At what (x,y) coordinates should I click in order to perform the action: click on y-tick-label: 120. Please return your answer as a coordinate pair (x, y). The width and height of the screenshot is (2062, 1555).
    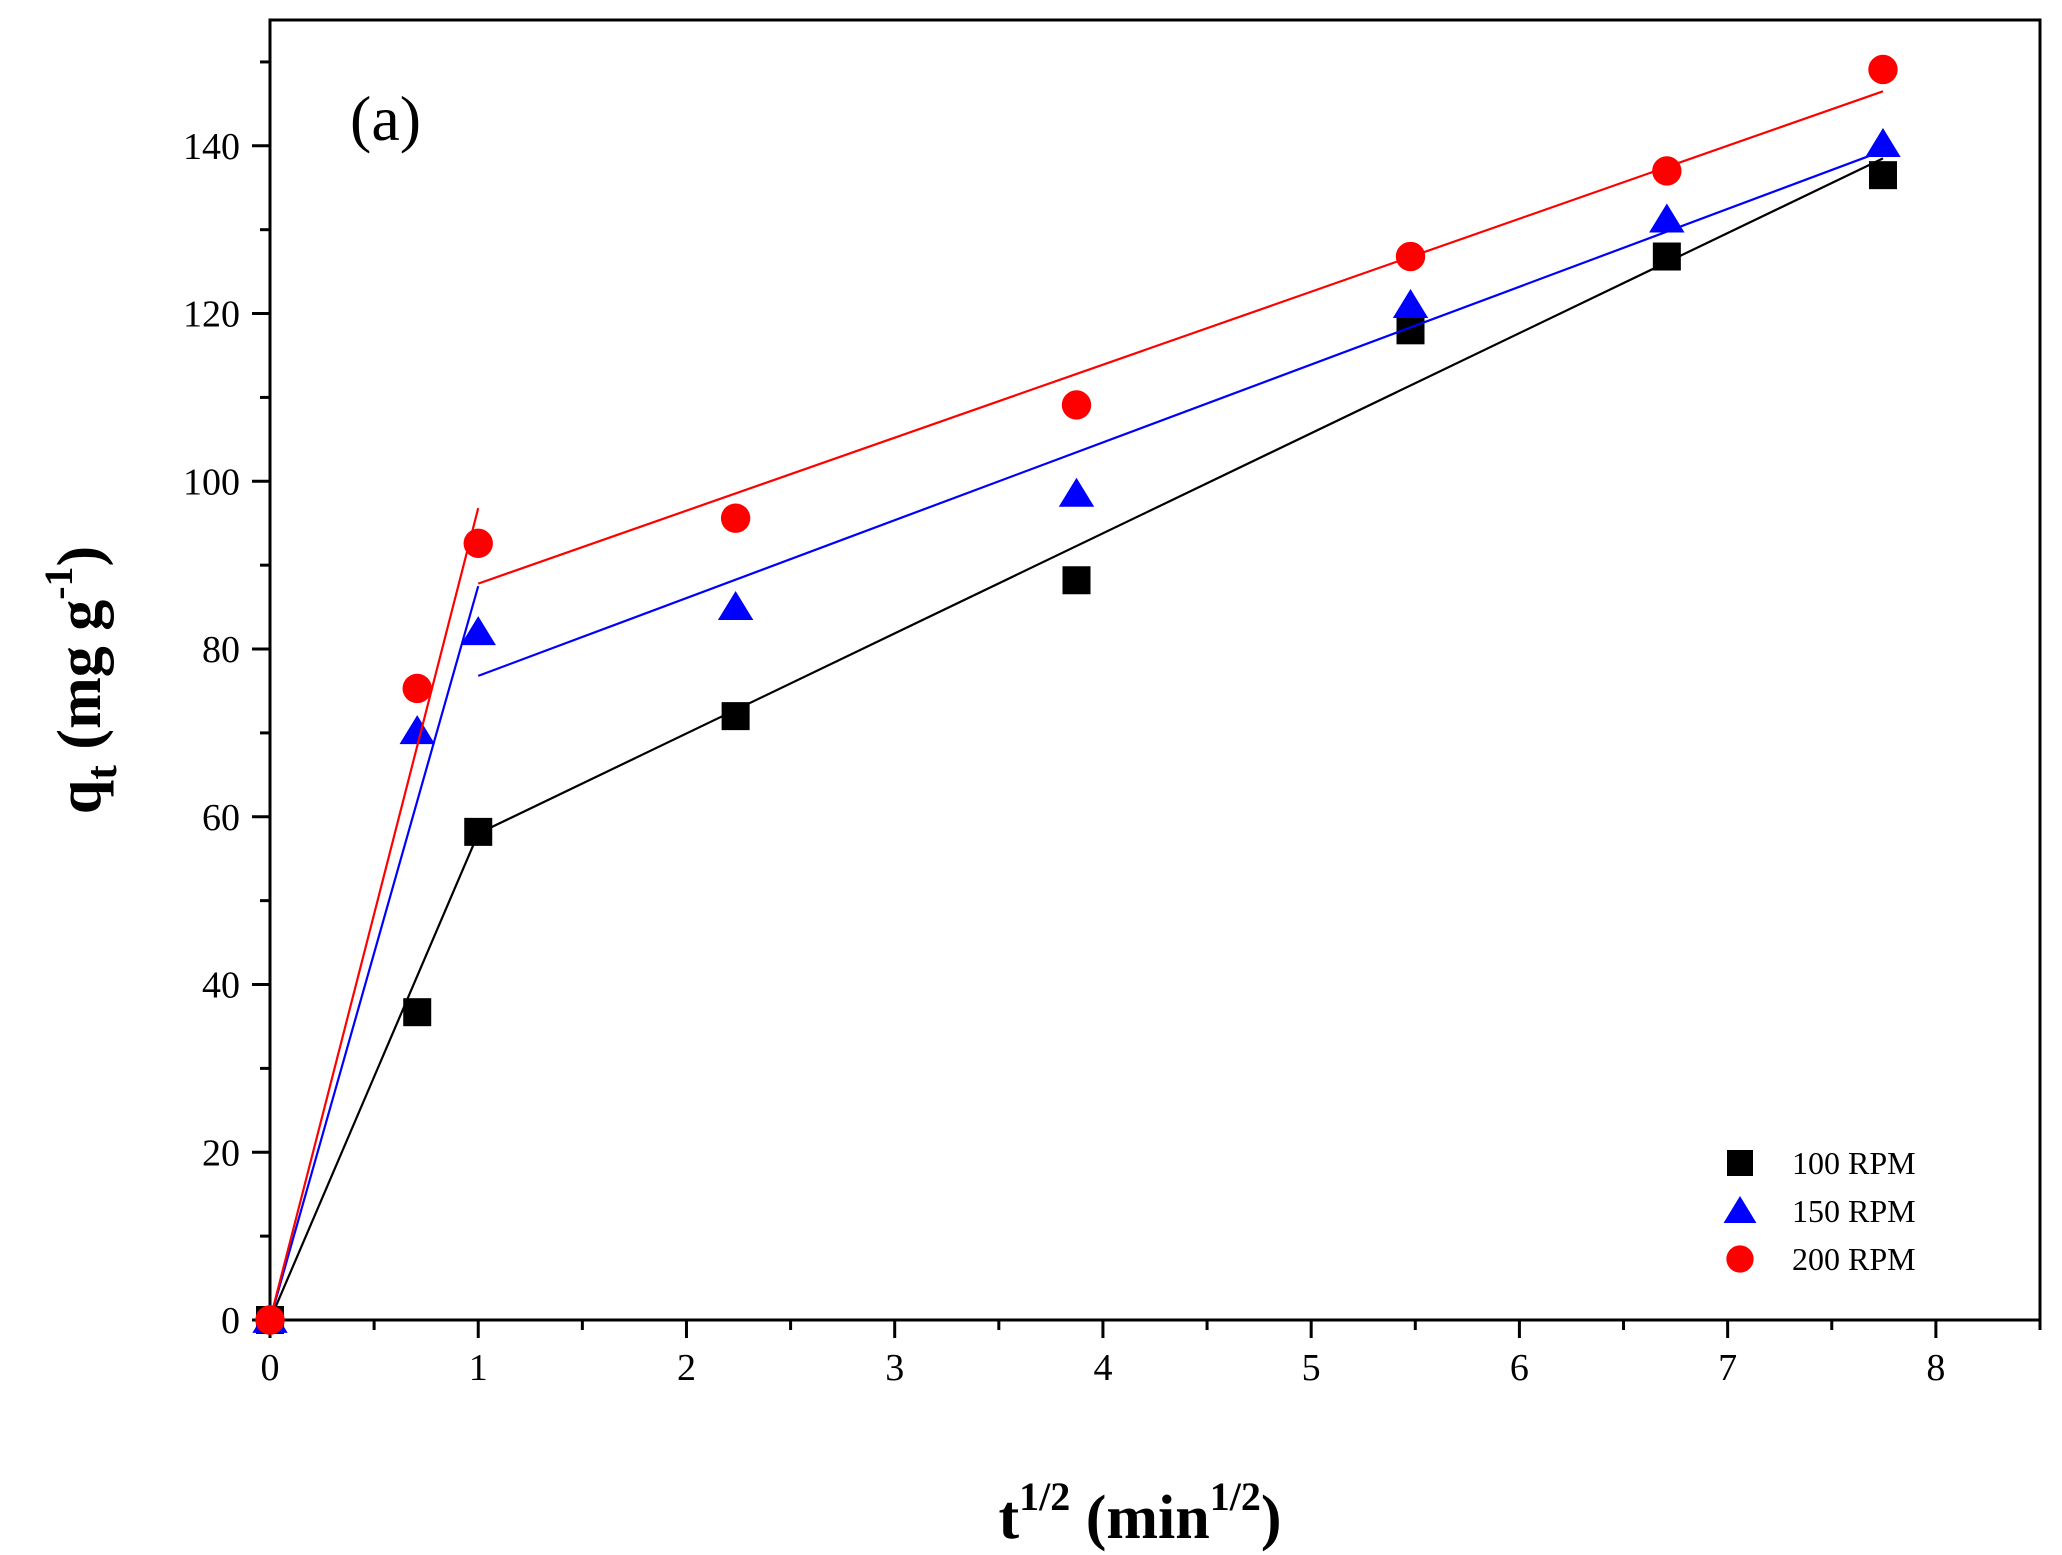
    Looking at the image, I should click on (211, 315).